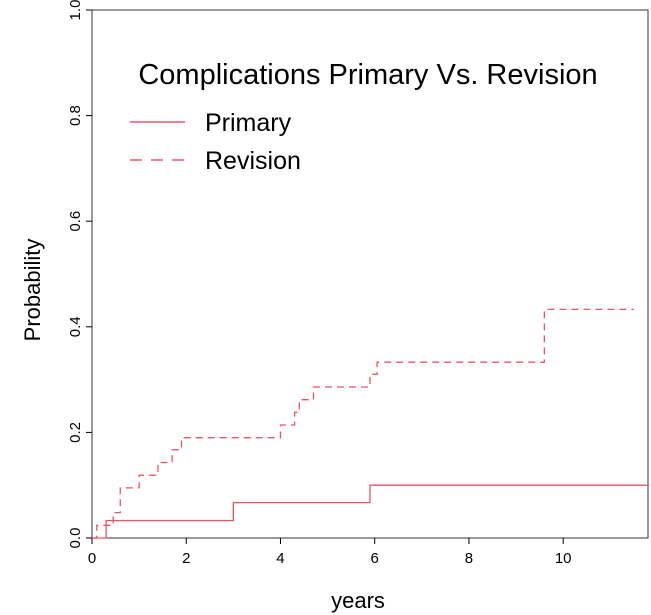 The image size is (651, 615). I want to click on series-line-primary, so click(370, 511).